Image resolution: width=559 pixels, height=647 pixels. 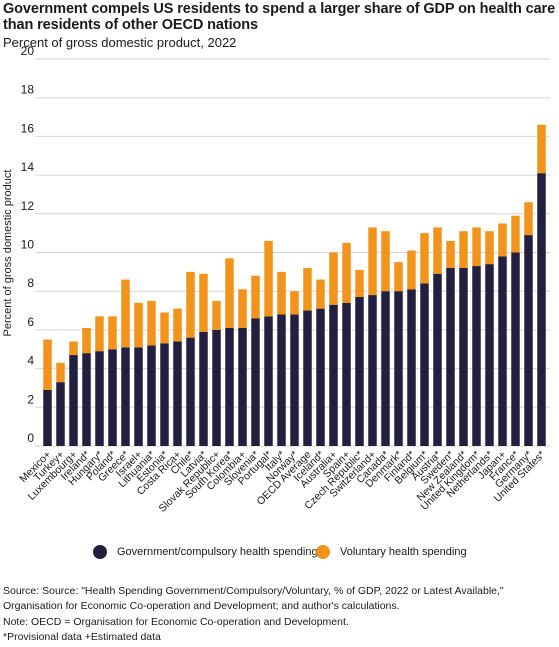 I want to click on y-tick-label: 12, so click(x=28, y=206).